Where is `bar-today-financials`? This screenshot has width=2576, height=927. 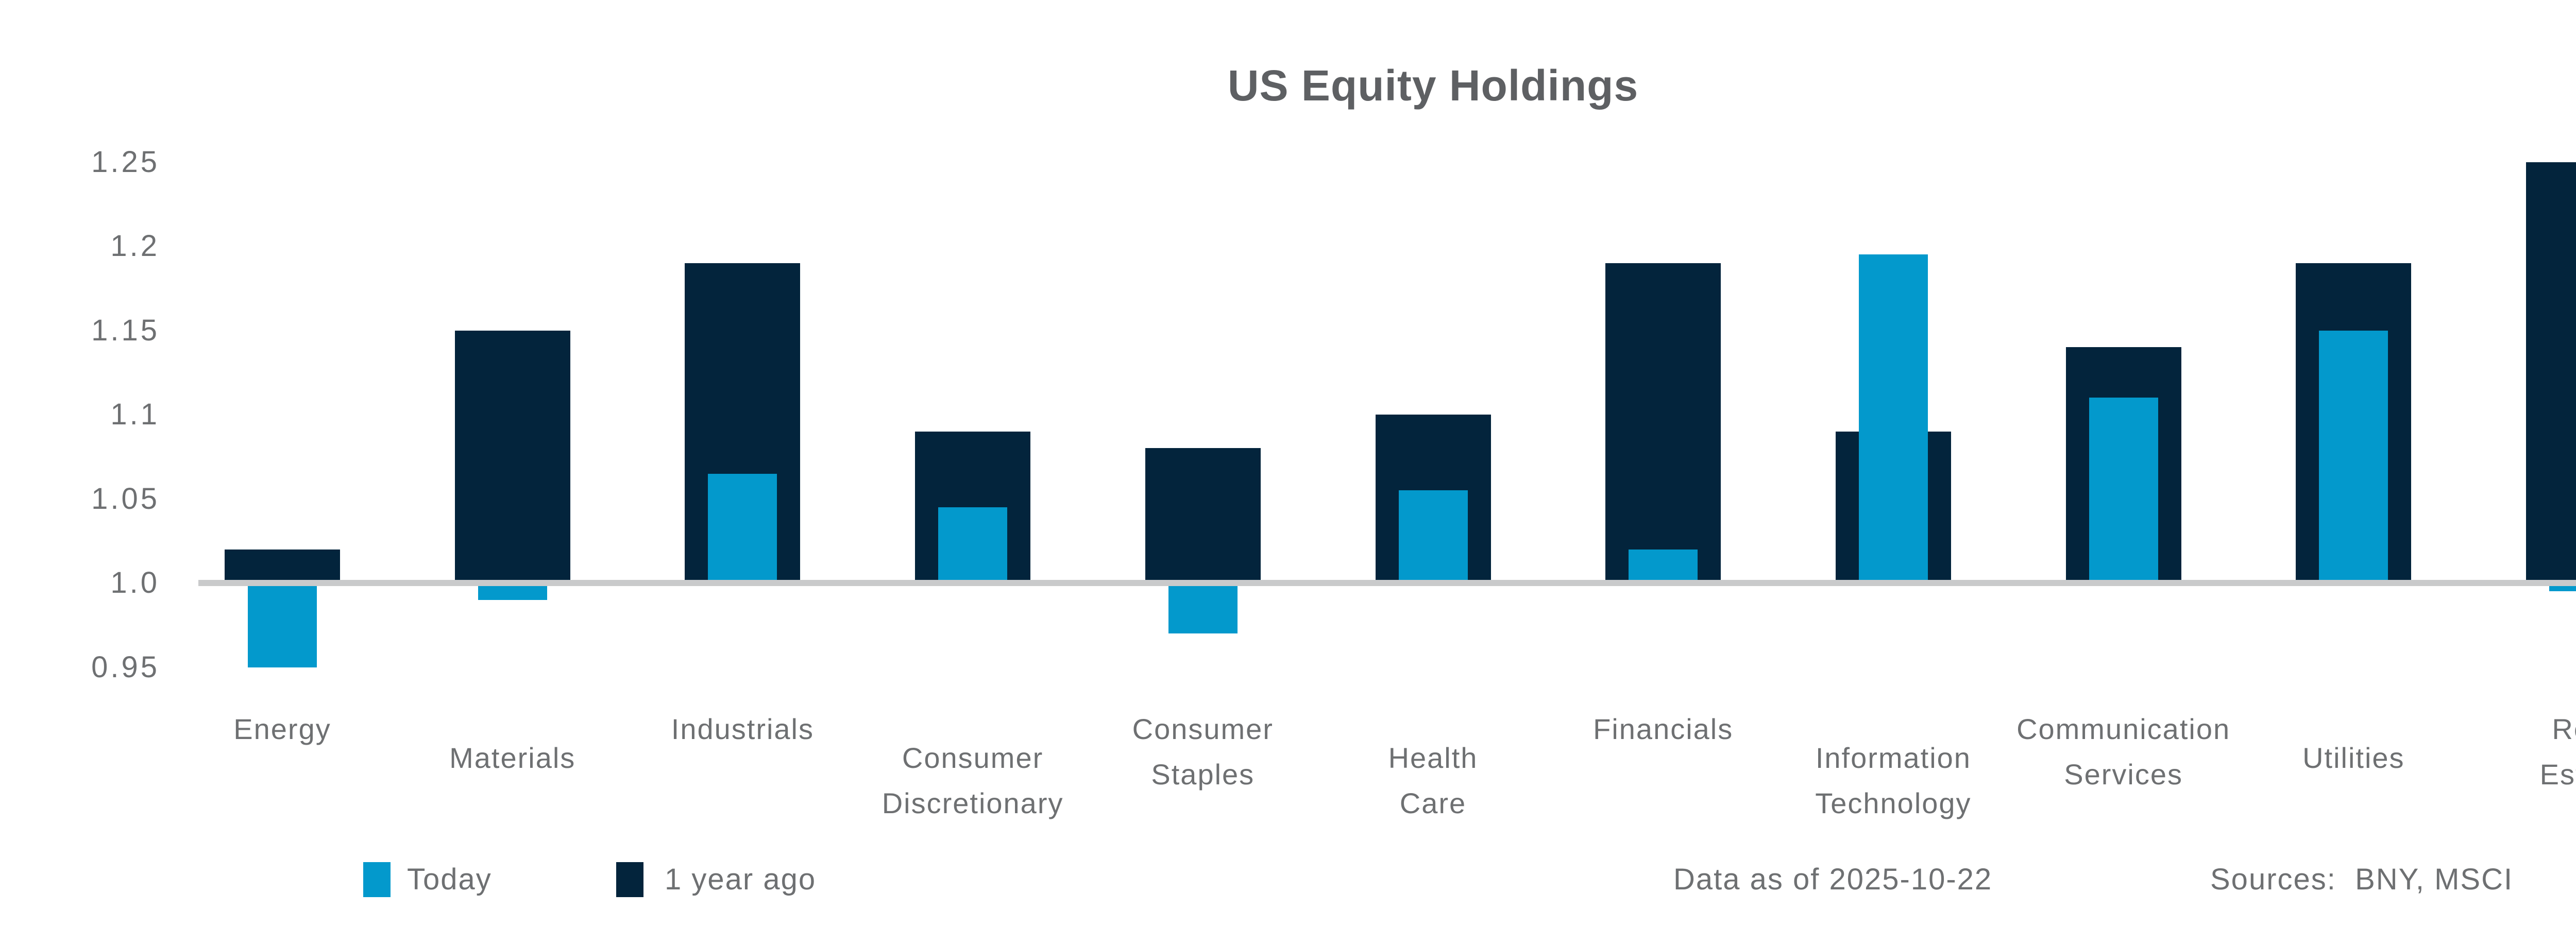 bar-today-financials is located at coordinates (1663, 564).